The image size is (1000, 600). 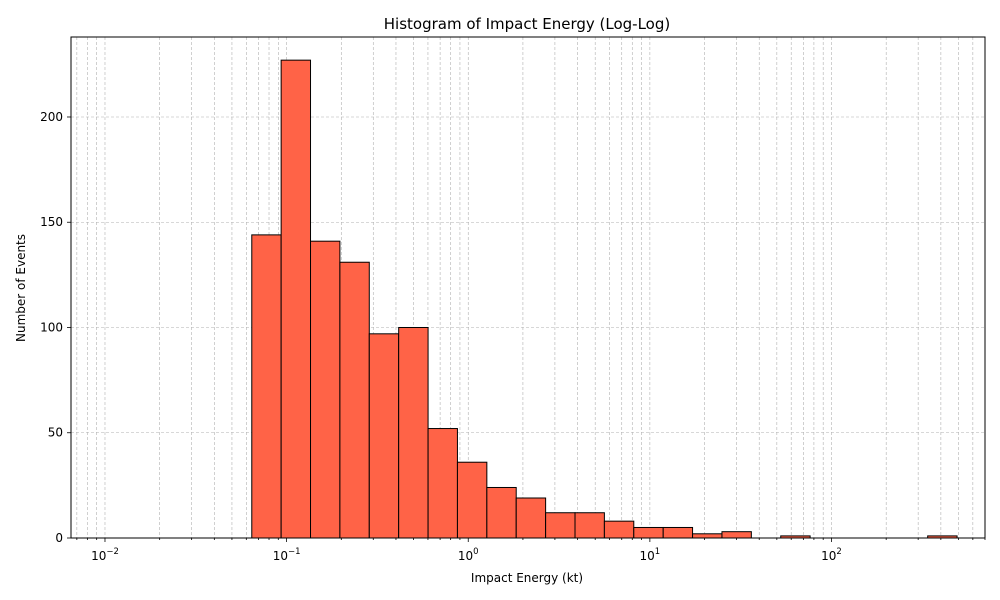 What do you see at coordinates (105, 555) in the screenshot?
I see `x-tick-label: 10⁻²` at bounding box center [105, 555].